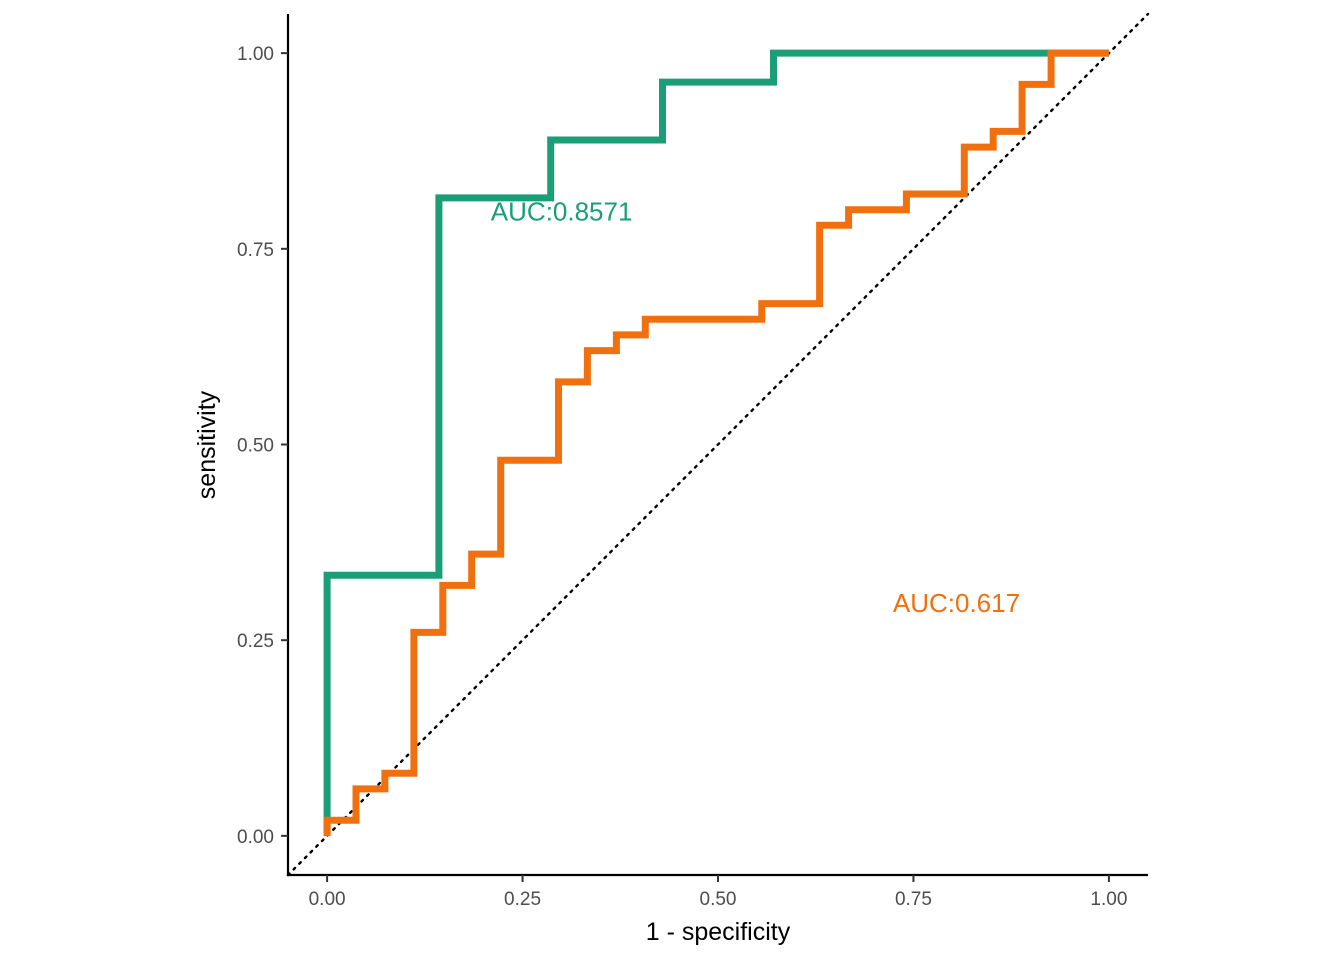 The height and width of the screenshot is (960, 1344). What do you see at coordinates (718, 899) in the screenshot?
I see `x-tick-label: 0.50` at bounding box center [718, 899].